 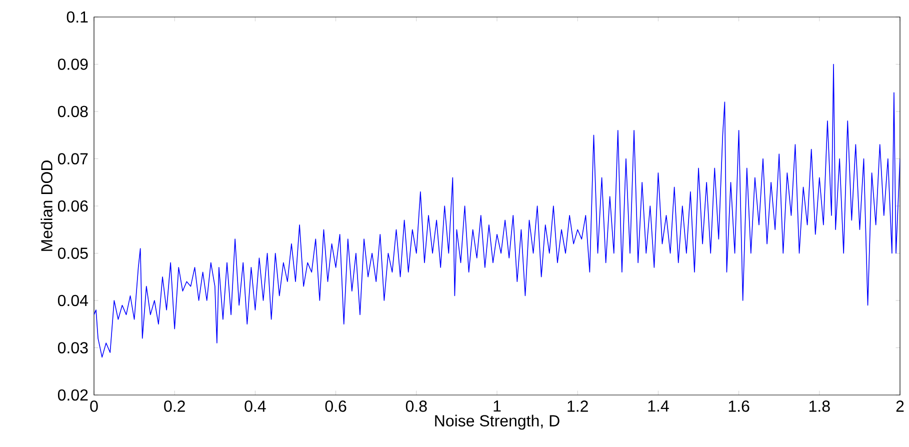 I want to click on x-tick-label: 1.2, so click(x=578, y=406).